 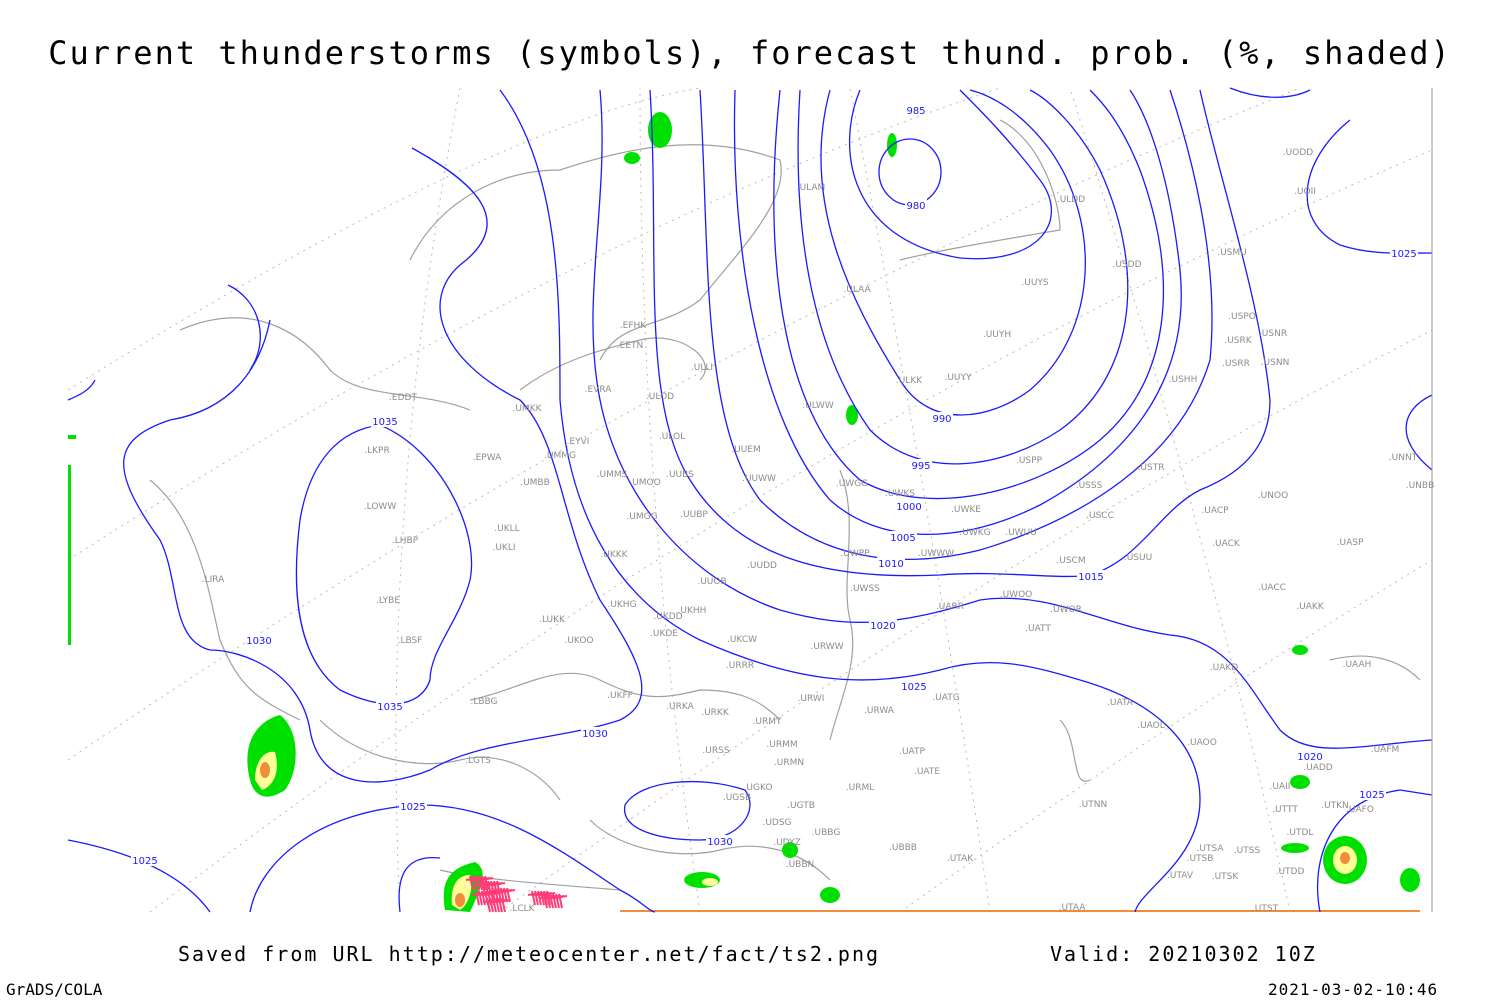 I want to click on station-label: .UWOR, so click(x=1066, y=610).